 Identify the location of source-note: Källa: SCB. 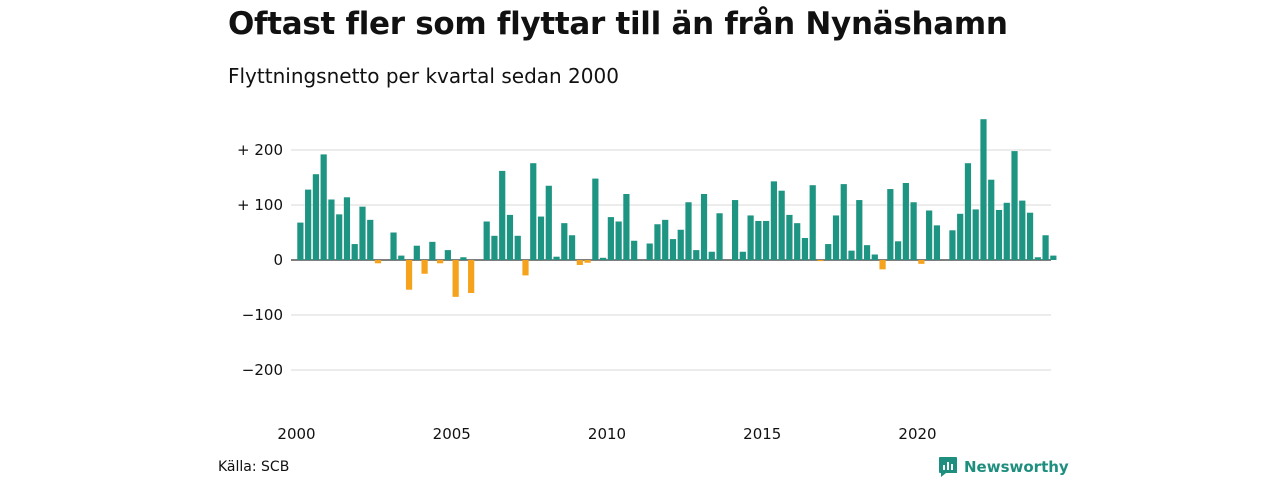
(254, 467).